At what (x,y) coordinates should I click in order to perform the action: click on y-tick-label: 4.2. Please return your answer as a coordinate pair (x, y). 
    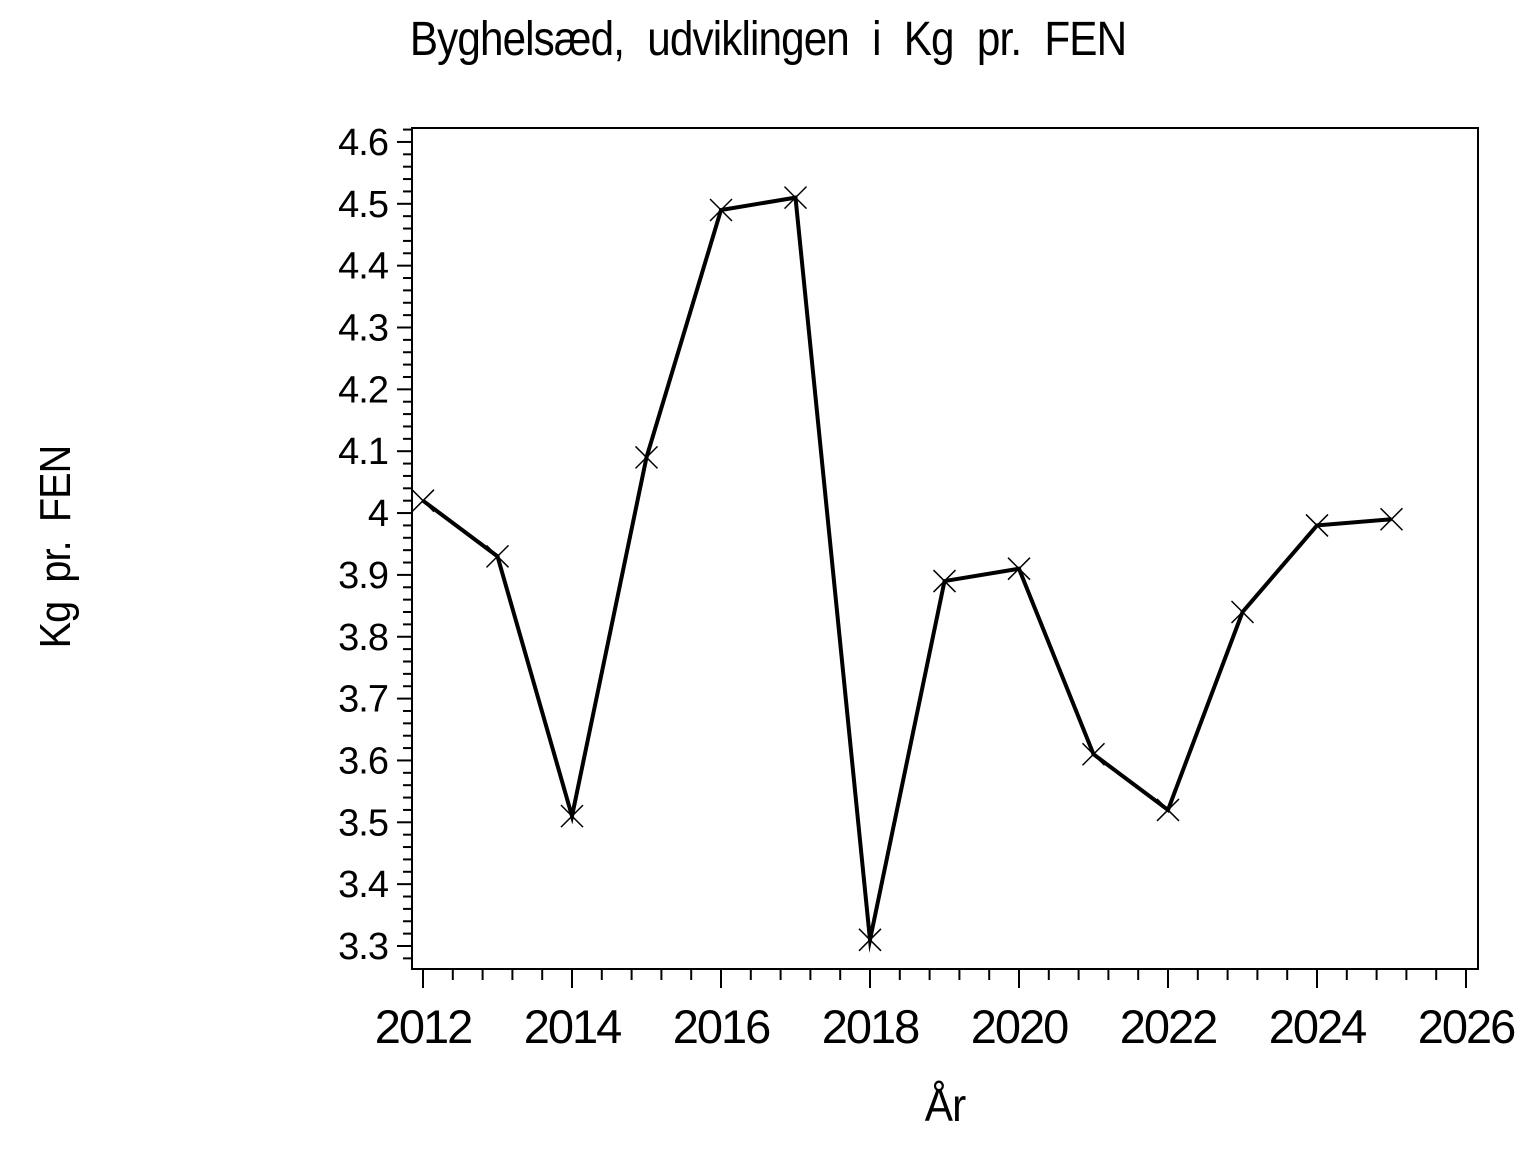
    Looking at the image, I should click on (363, 390).